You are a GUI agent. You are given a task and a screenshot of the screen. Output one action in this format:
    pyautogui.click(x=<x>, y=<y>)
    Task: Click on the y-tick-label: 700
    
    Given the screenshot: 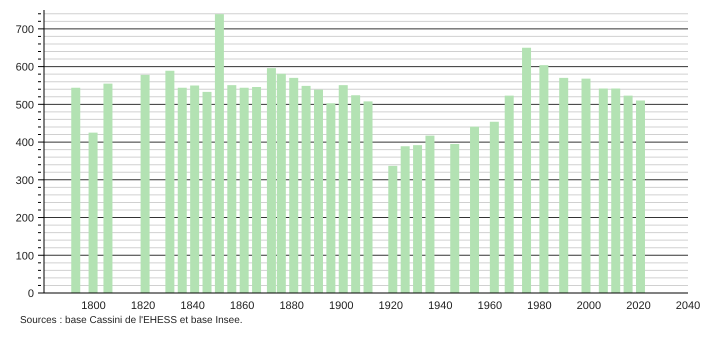 What is the action you would take?
    pyautogui.click(x=25, y=30)
    